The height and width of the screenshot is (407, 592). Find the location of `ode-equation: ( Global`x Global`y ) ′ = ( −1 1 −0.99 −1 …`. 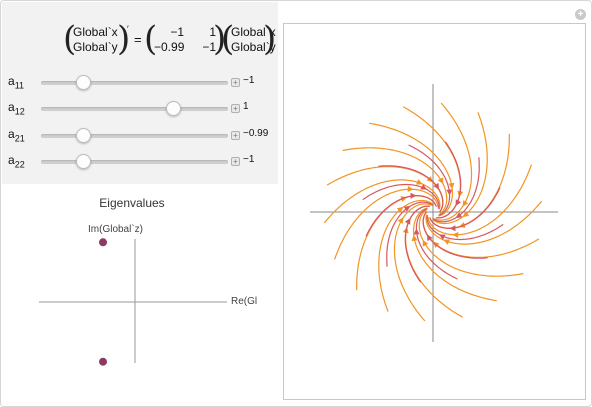

ode-equation: ( Global`x Global`y ) ′ = ( −1 1 −0.99 −1 … is located at coordinates (168, 41).